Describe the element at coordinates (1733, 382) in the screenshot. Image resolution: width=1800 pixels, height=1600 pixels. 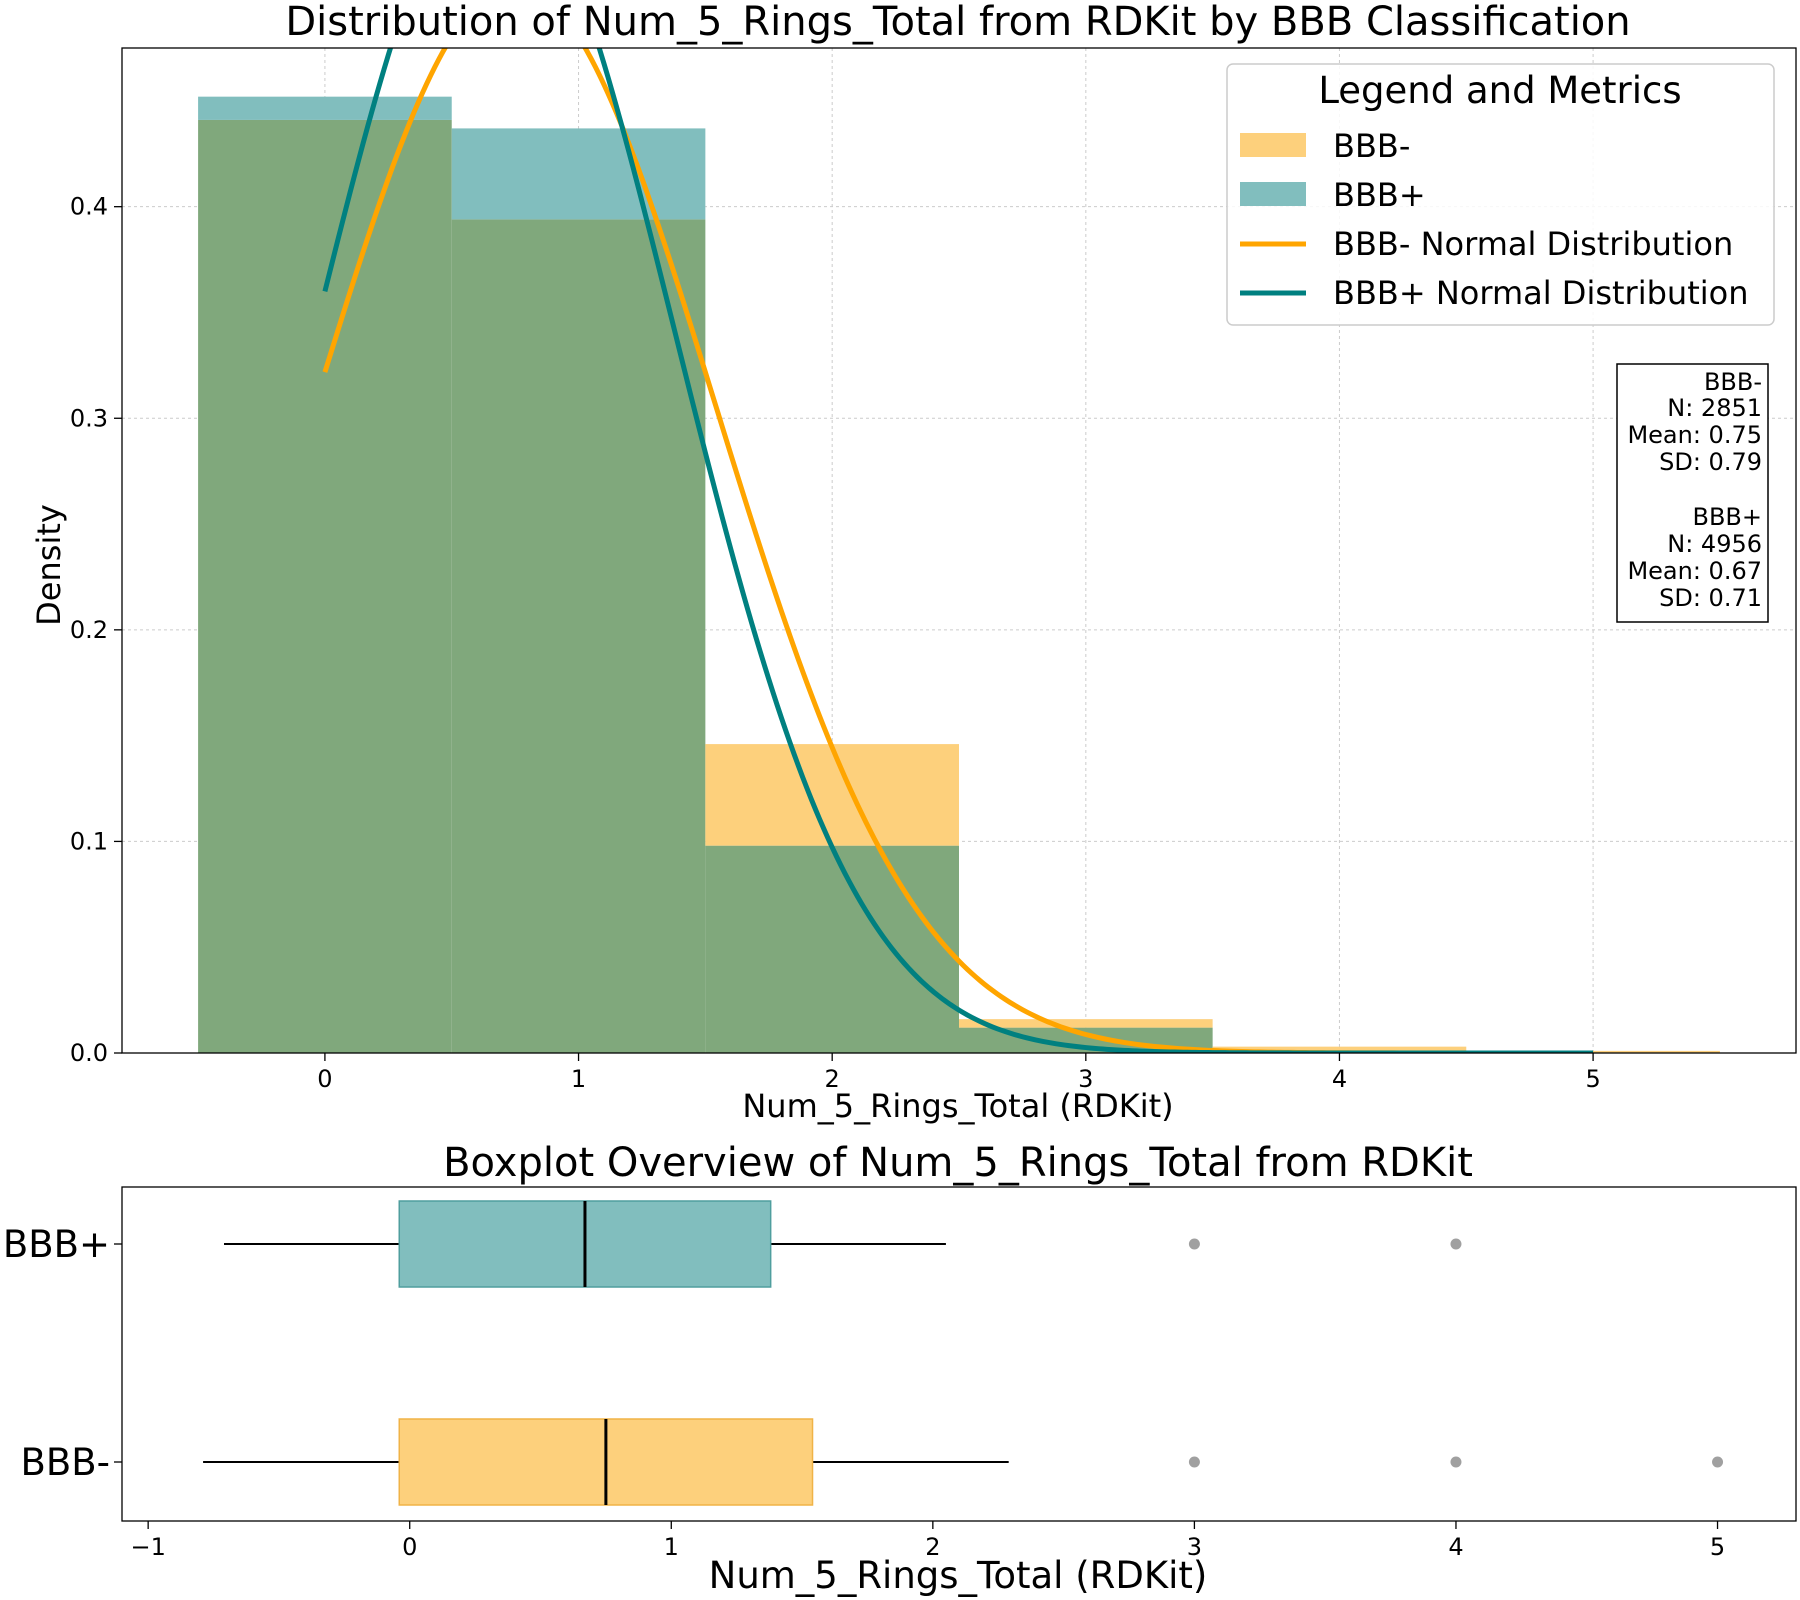
I see `metrics-bbb-minus-group: BBB-` at that location.